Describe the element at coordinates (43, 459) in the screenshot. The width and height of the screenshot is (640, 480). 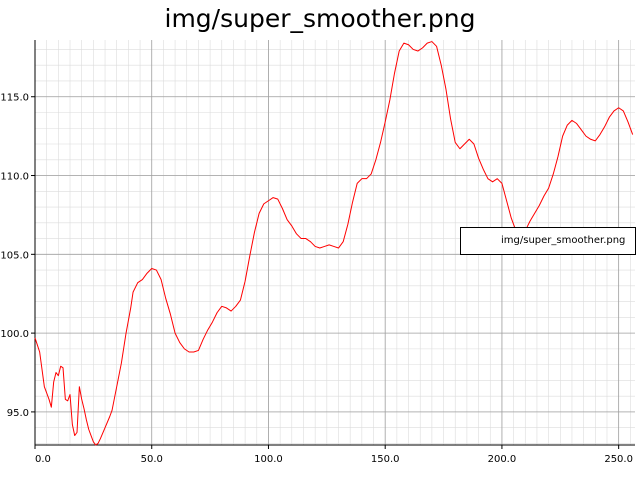
I see `x-tick-label: 0.0` at that location.